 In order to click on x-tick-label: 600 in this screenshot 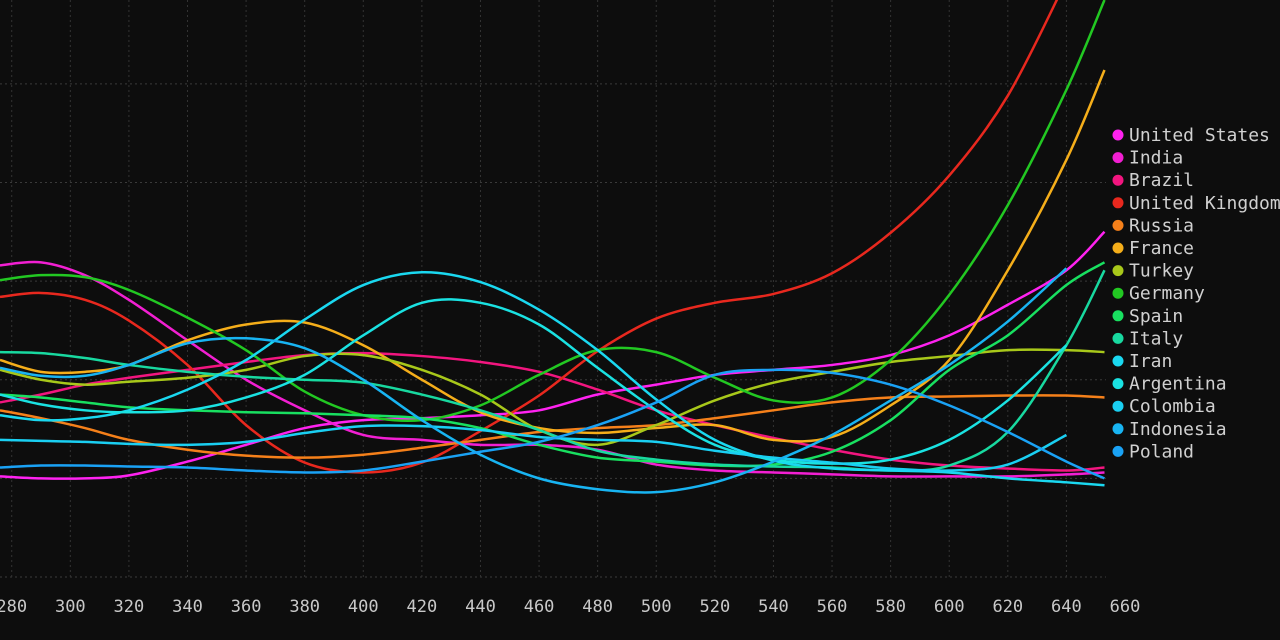, I will do `click(949, 607)`.